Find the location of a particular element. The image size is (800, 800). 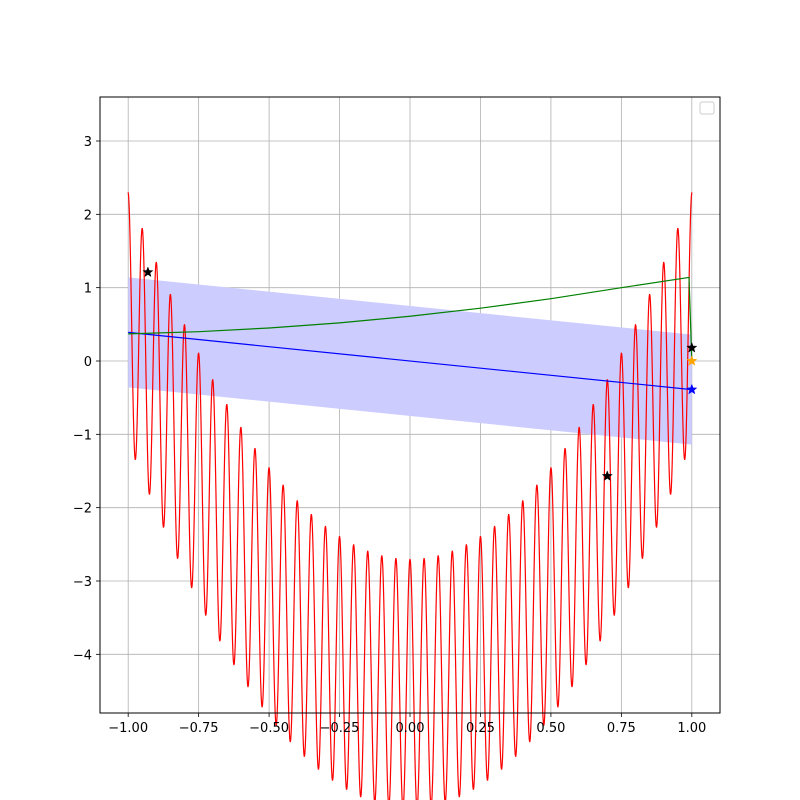

y-tick-label: −4 is located at coordinates (82, 655).